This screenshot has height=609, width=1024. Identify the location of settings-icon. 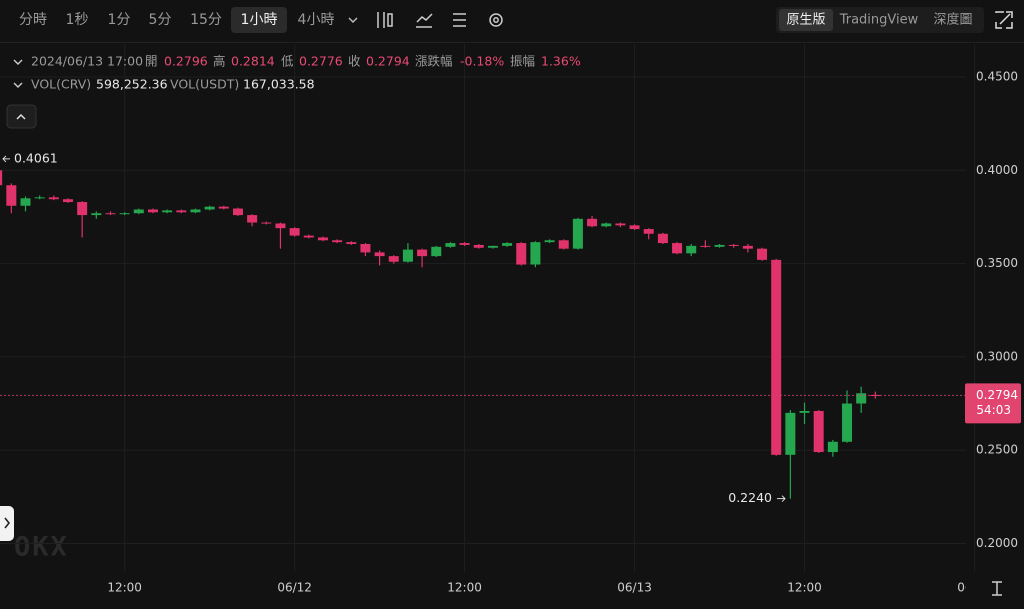
(496, 20).